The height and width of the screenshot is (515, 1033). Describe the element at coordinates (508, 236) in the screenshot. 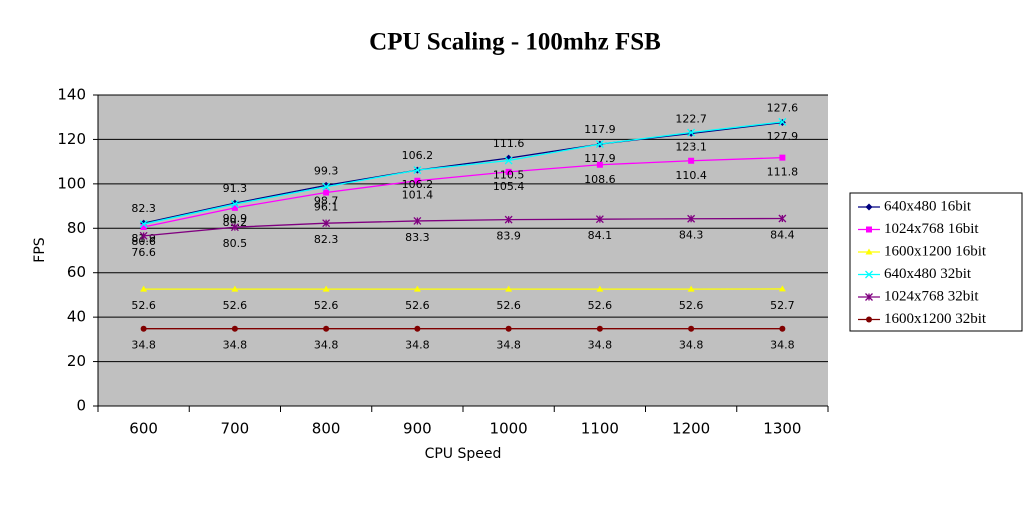

I see `value-label: 83.9` at that location.